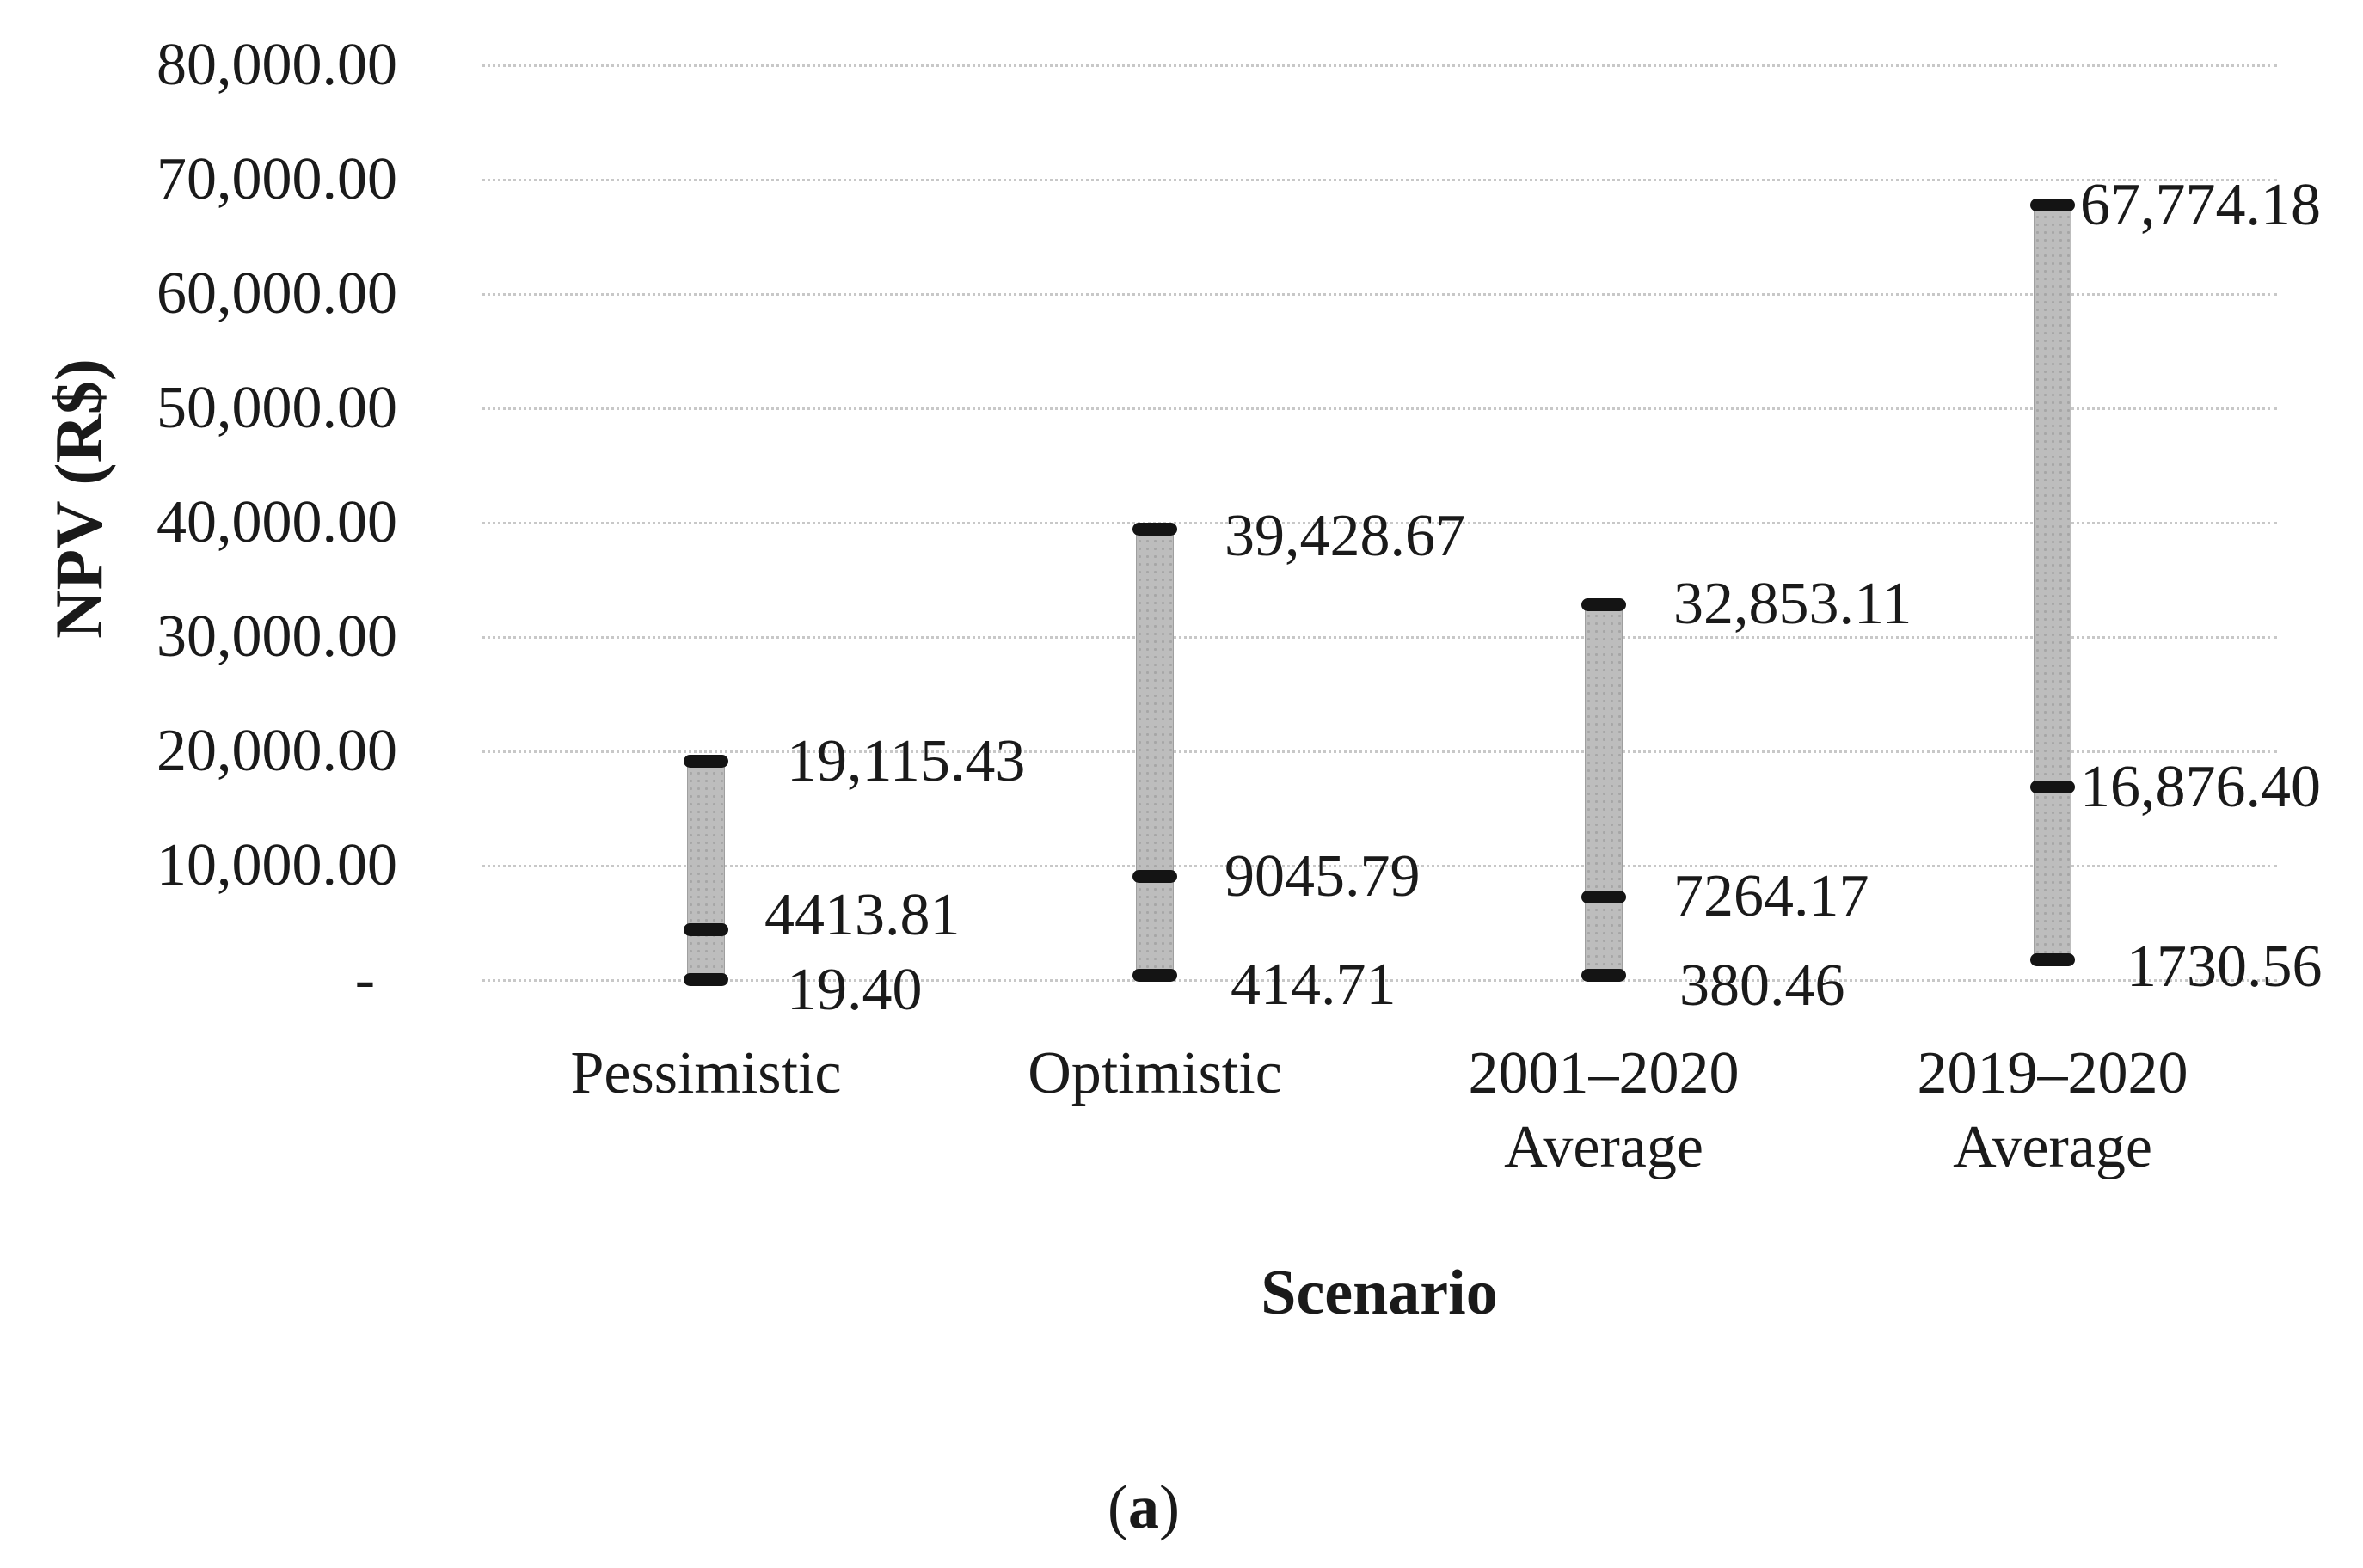 The image size is (2363, 1568). I want to click on x-category-label-line: Optimistic, so click(1155, 1073).